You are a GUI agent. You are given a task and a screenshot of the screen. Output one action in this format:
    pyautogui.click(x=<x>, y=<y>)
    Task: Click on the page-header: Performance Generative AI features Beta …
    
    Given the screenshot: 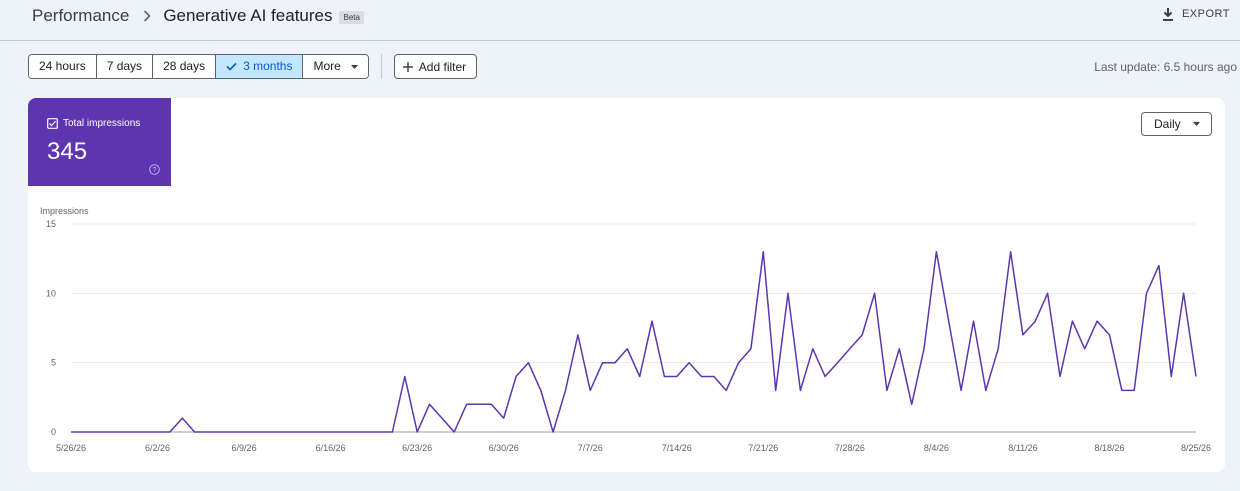 What is the action you would take?
    pyautogui.click(x=620, y=20)
    